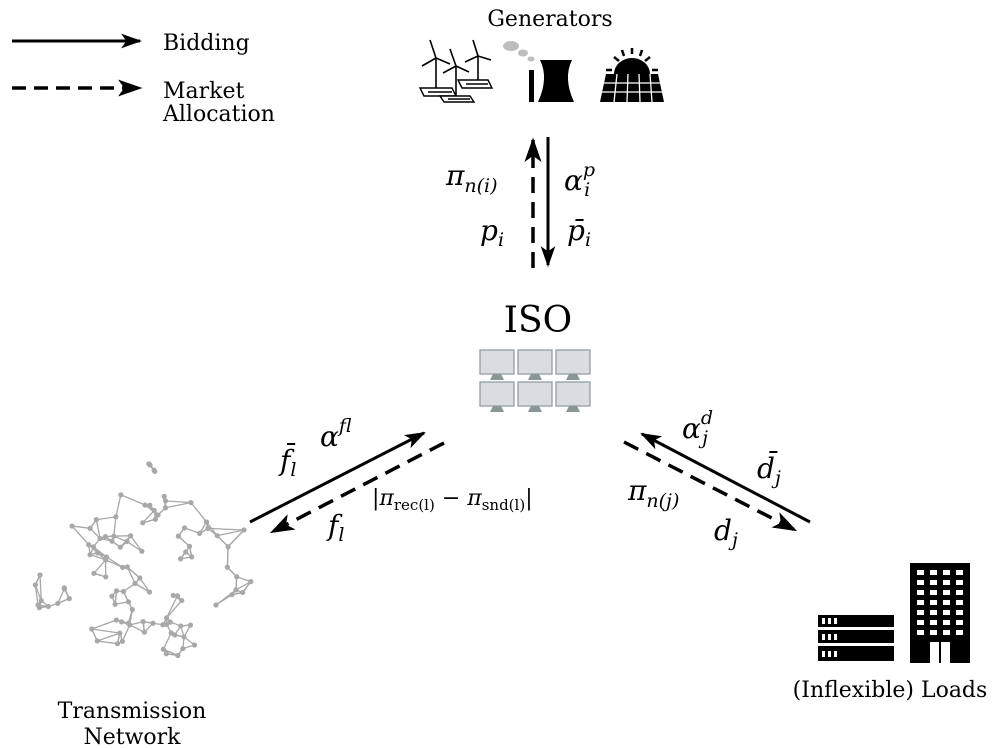  What do you see at coordinates (204, 91) in the screenshot?
I see `legend-market-label-1: Market` at bounding box center [204, 91].